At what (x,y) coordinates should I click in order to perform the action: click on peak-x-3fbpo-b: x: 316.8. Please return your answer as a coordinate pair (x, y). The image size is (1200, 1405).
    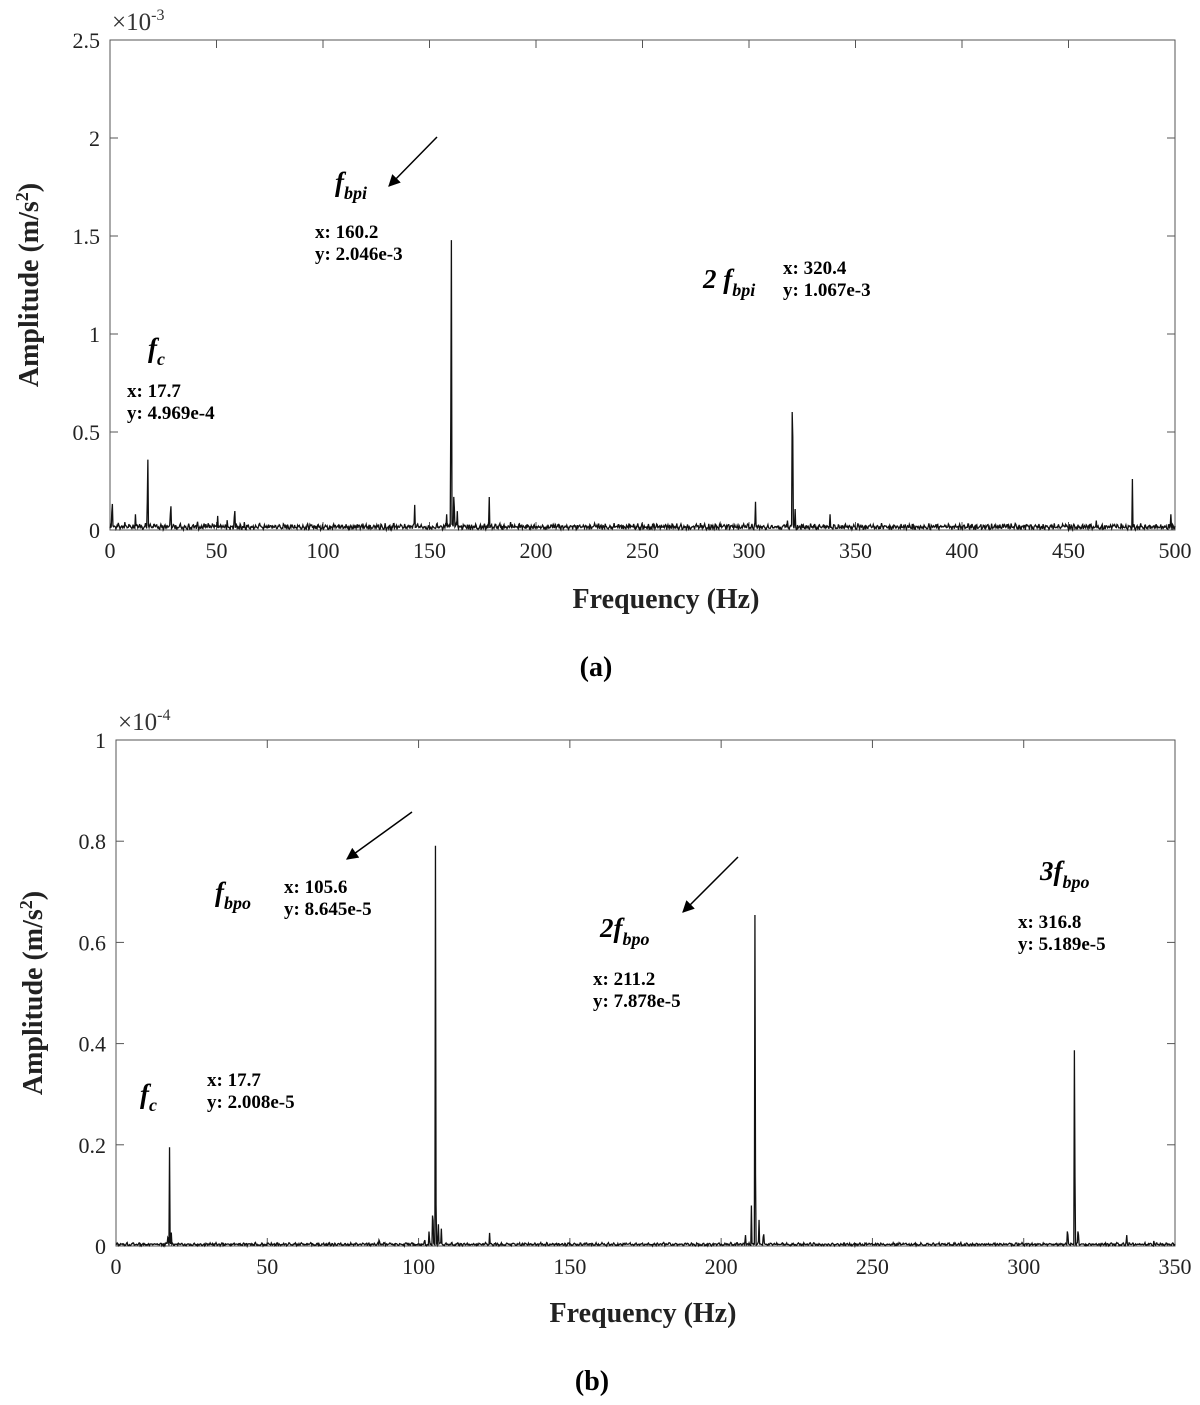
    Looking at the image, I should click on (1049, 922).